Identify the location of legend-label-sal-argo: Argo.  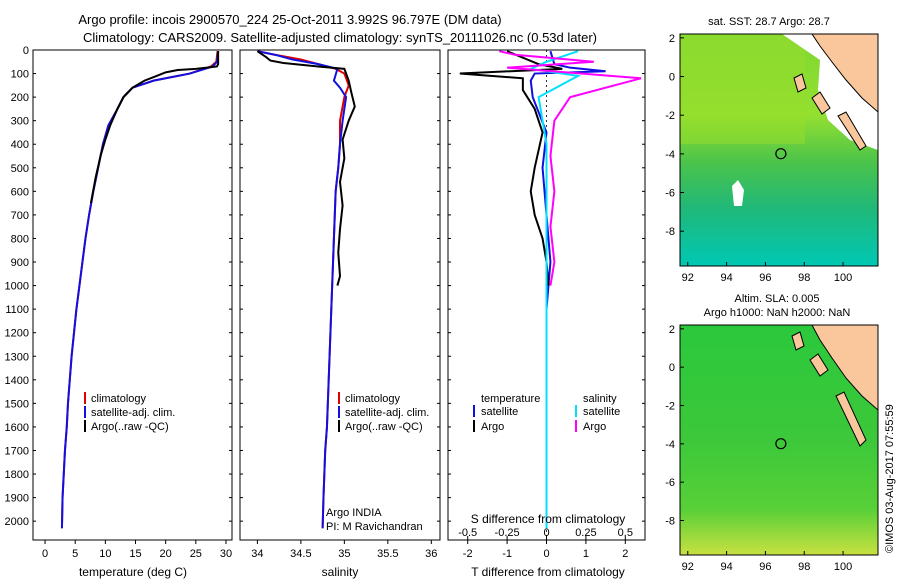
(594, 427).